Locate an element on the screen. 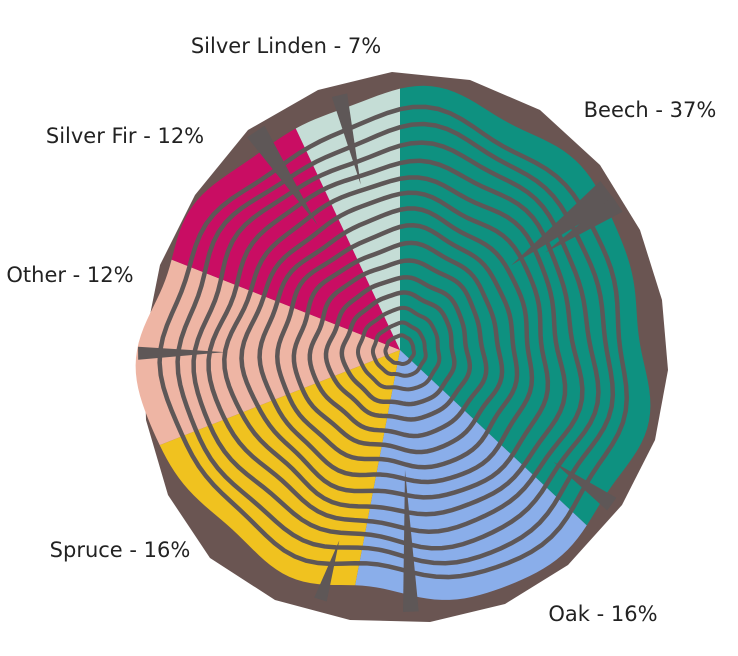 The height and width of the screenshot is (656, 738). pie-slice-silver-fir is located at coordinates (285, 239).